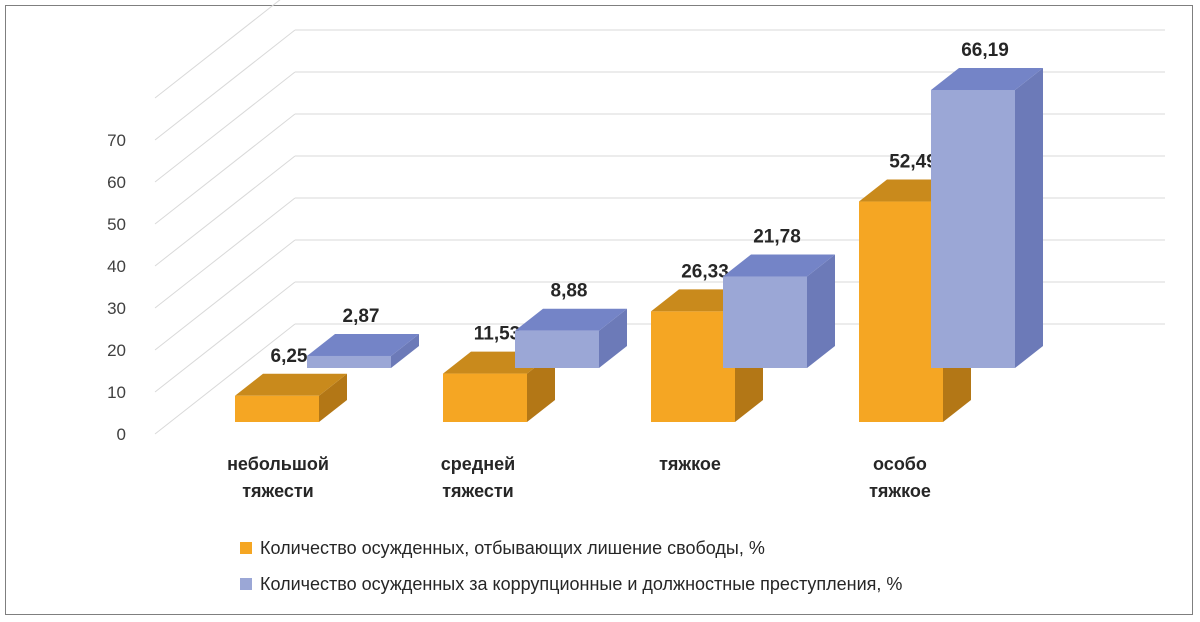 Image resolution: width=1200 pixels, height=622 pixels. What do you see at coordinates (116, 266) in the screenshot?
I see `y-tick-label: 40` at bounding box center [116, 266].